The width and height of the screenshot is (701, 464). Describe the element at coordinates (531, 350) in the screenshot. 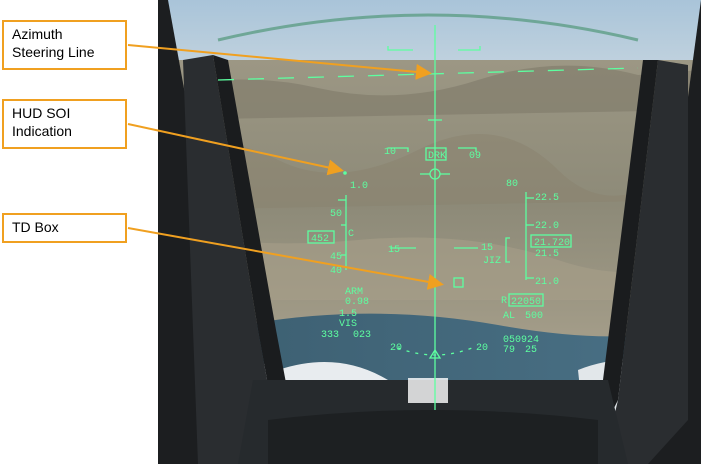

I see `bottom-right-value: 25` at that location.